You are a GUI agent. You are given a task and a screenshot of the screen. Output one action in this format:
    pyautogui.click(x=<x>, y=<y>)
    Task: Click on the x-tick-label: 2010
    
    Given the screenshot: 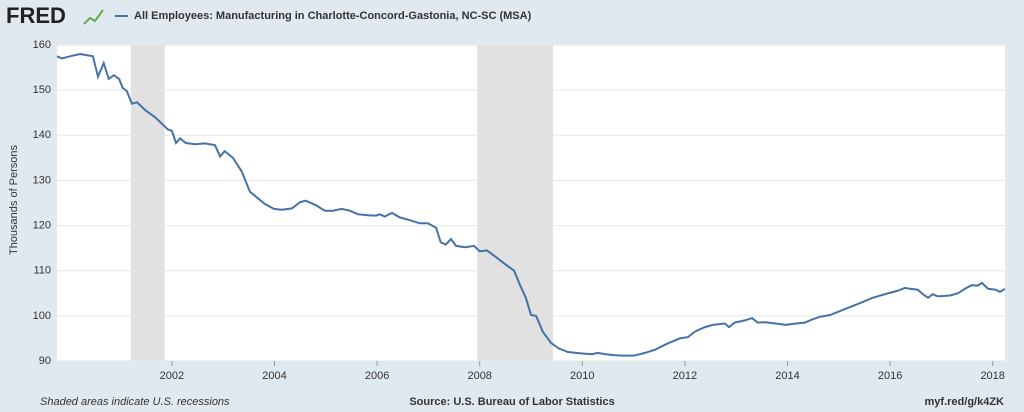 What is the action you would take?
    pyautogui.click(x=582, y=376)
    